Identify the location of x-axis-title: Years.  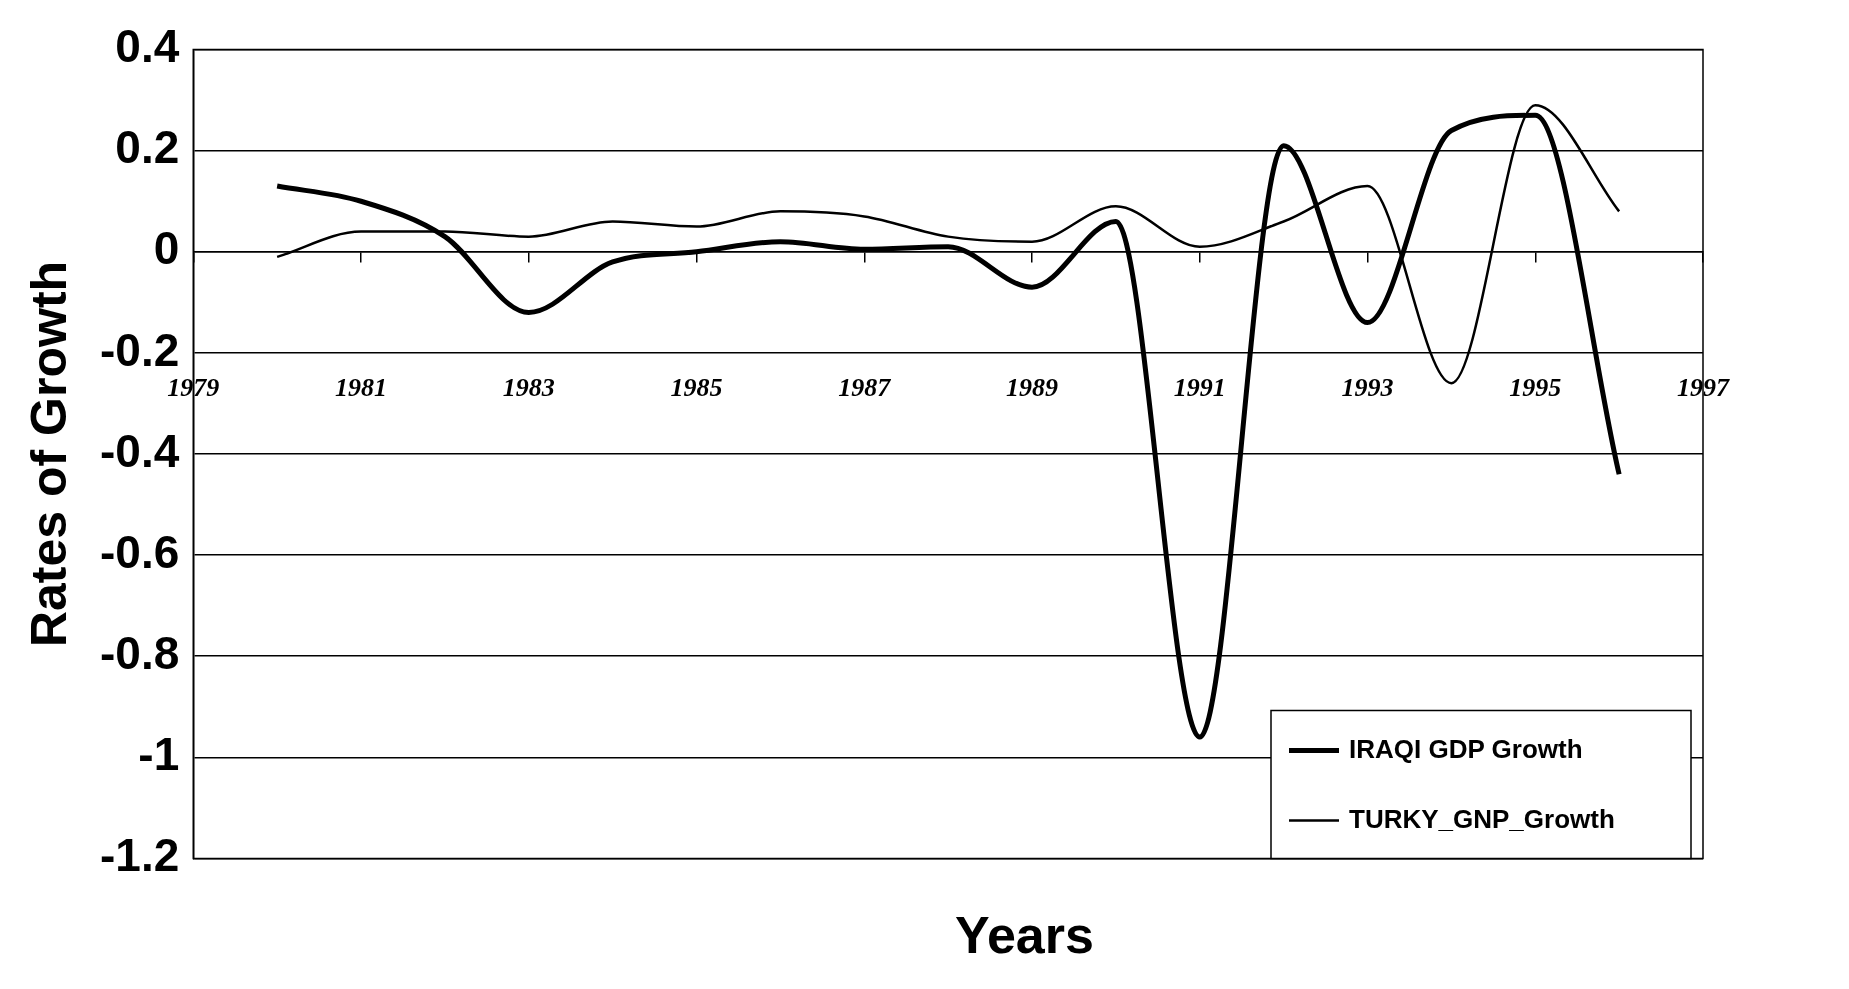
(1024, 935).